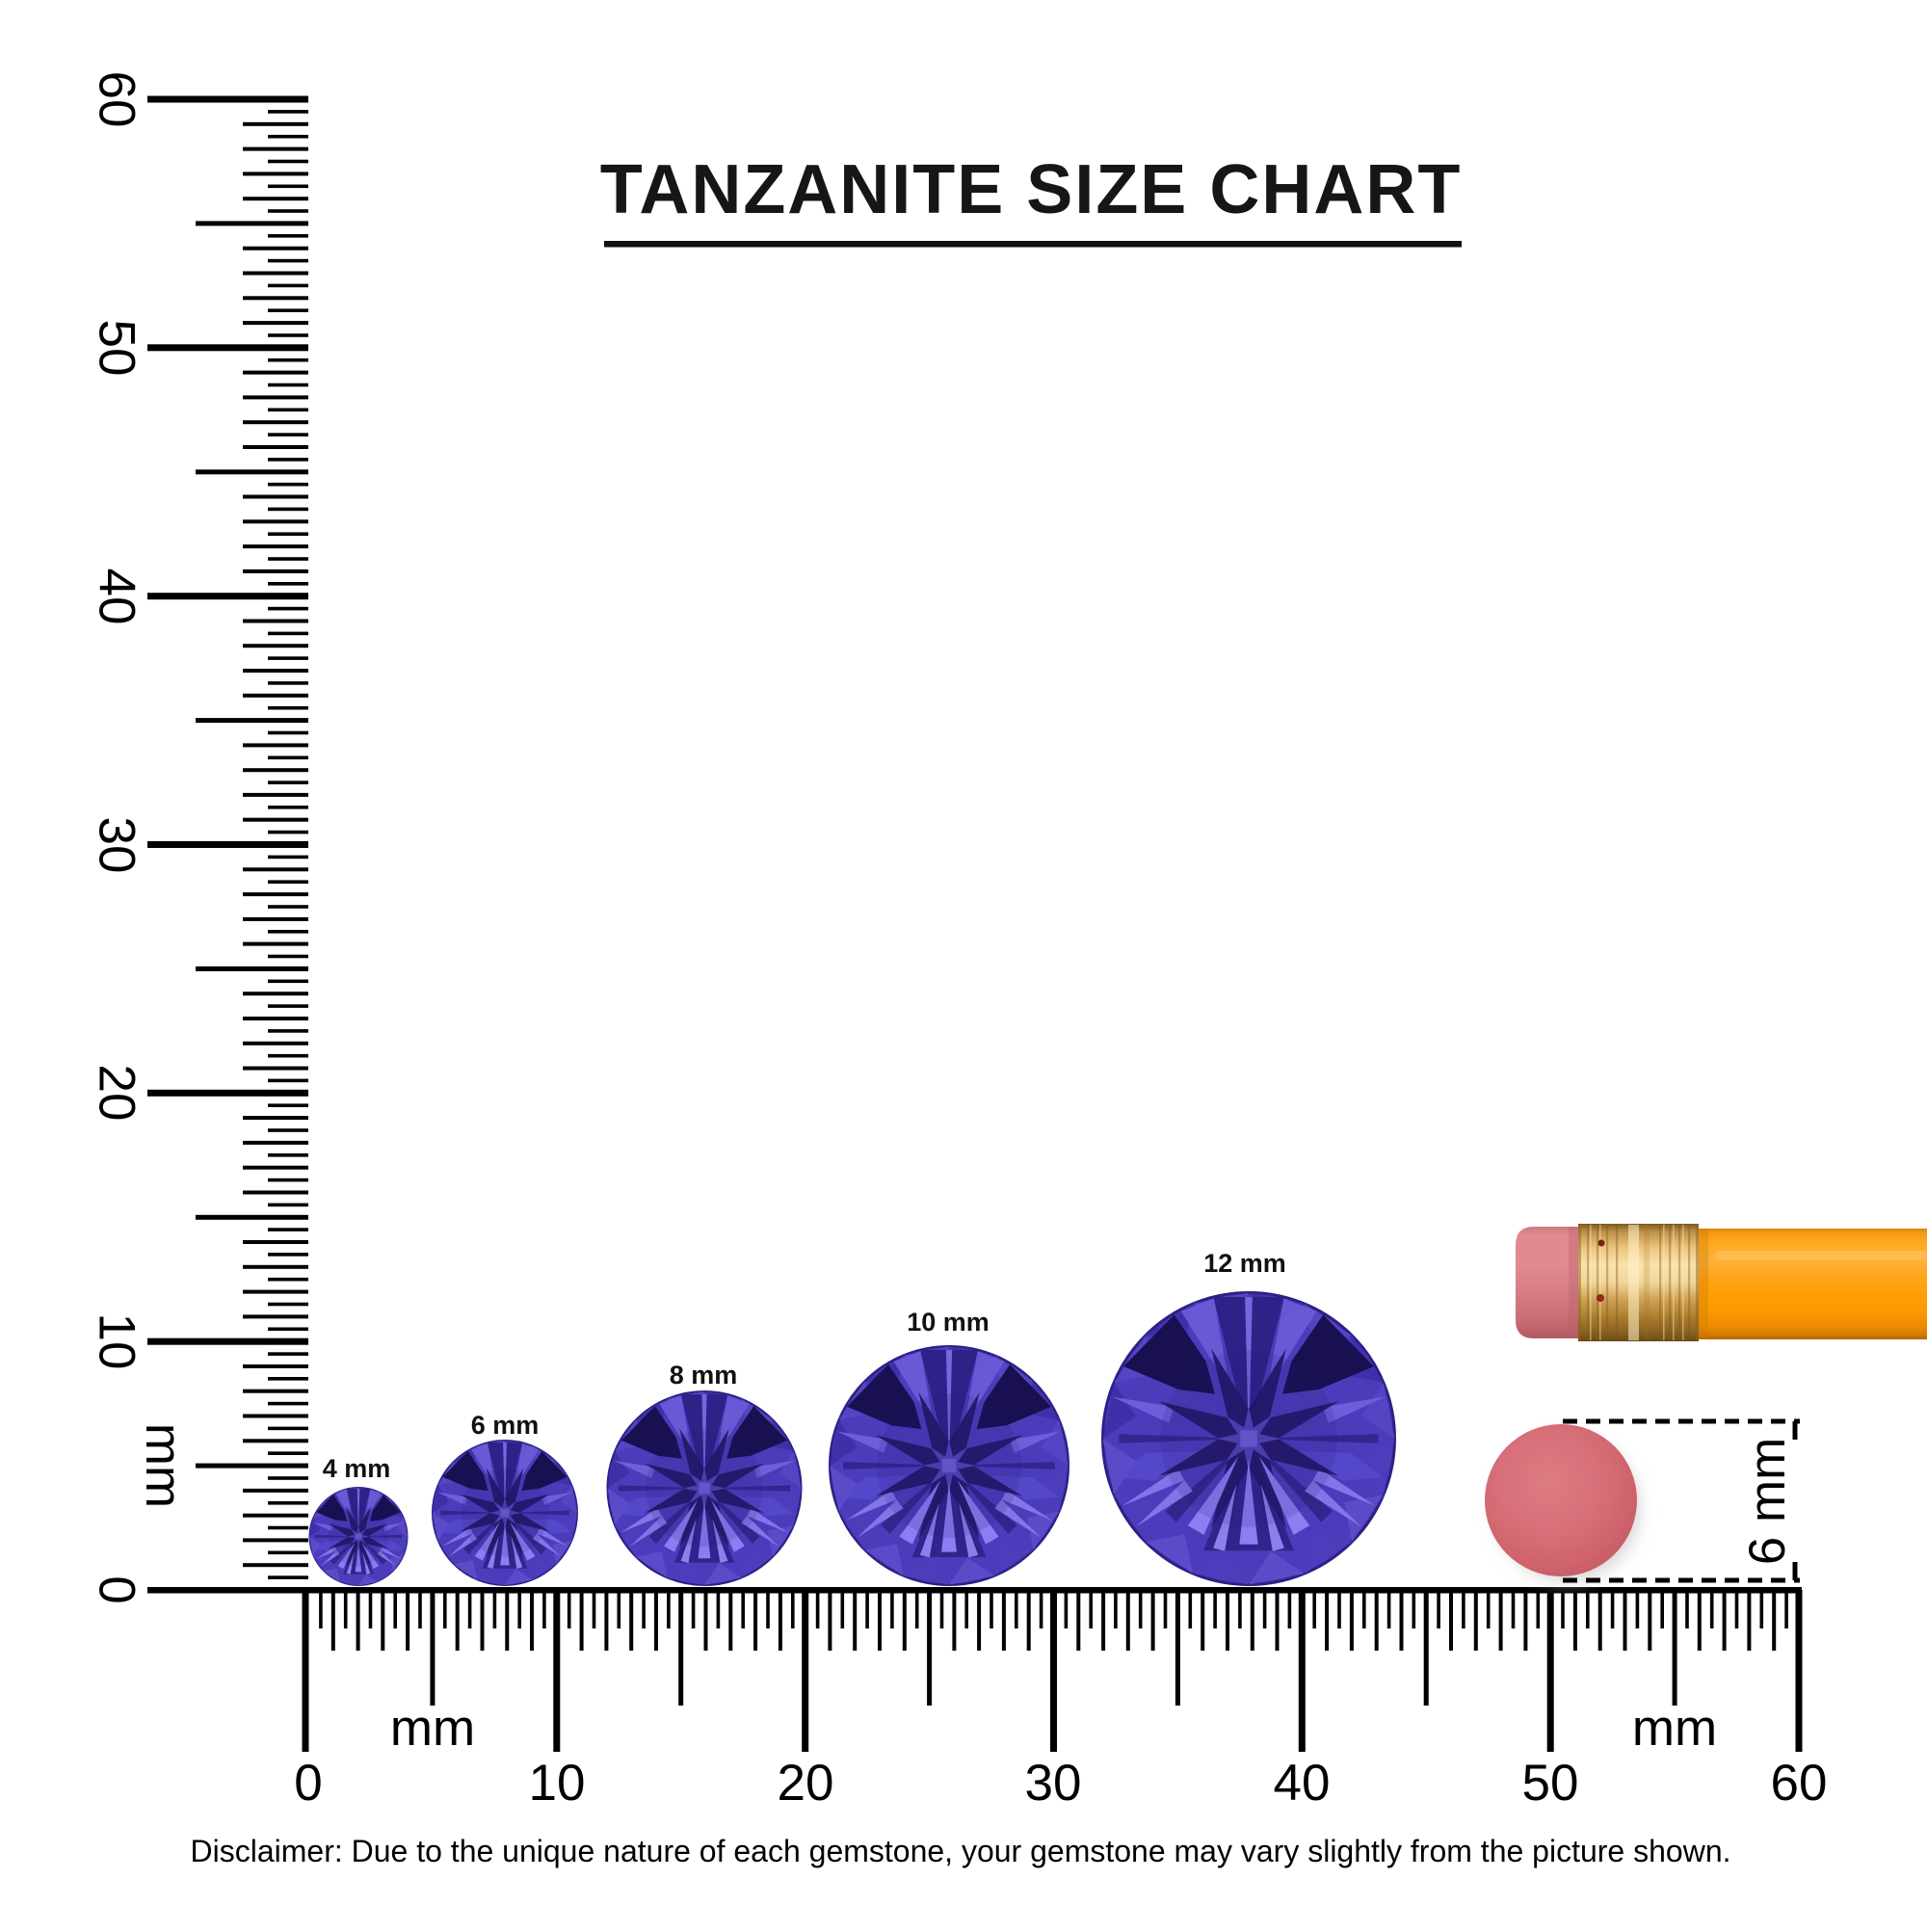 The image size is (1927, 1932). I want to click on svg-text: TANZANITE SIZE CHART, so click(1031, 189).